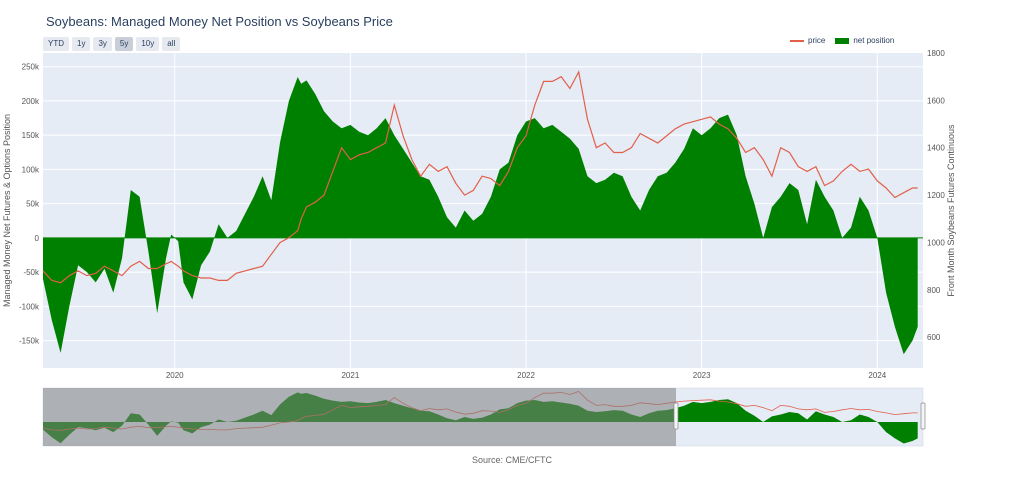 The image size is (1024, 490). I want to click on legend-item-price: price, so click(807, 40).